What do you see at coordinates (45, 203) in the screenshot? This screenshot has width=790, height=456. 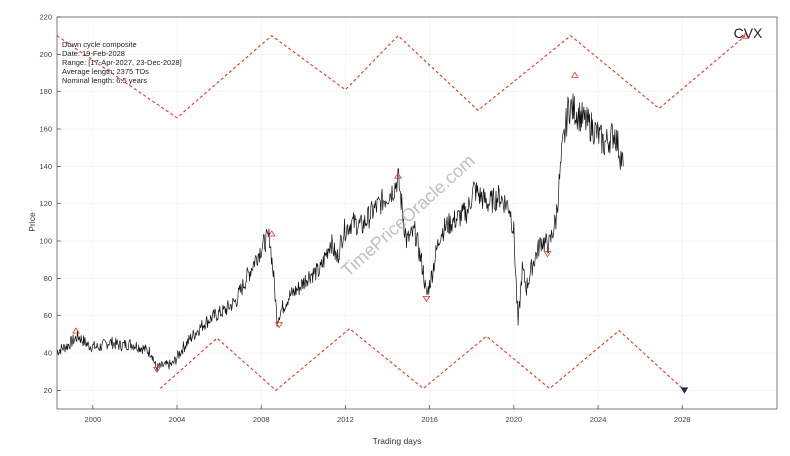 I see `y-tick-label: 120` at bounding box center [45, 203].